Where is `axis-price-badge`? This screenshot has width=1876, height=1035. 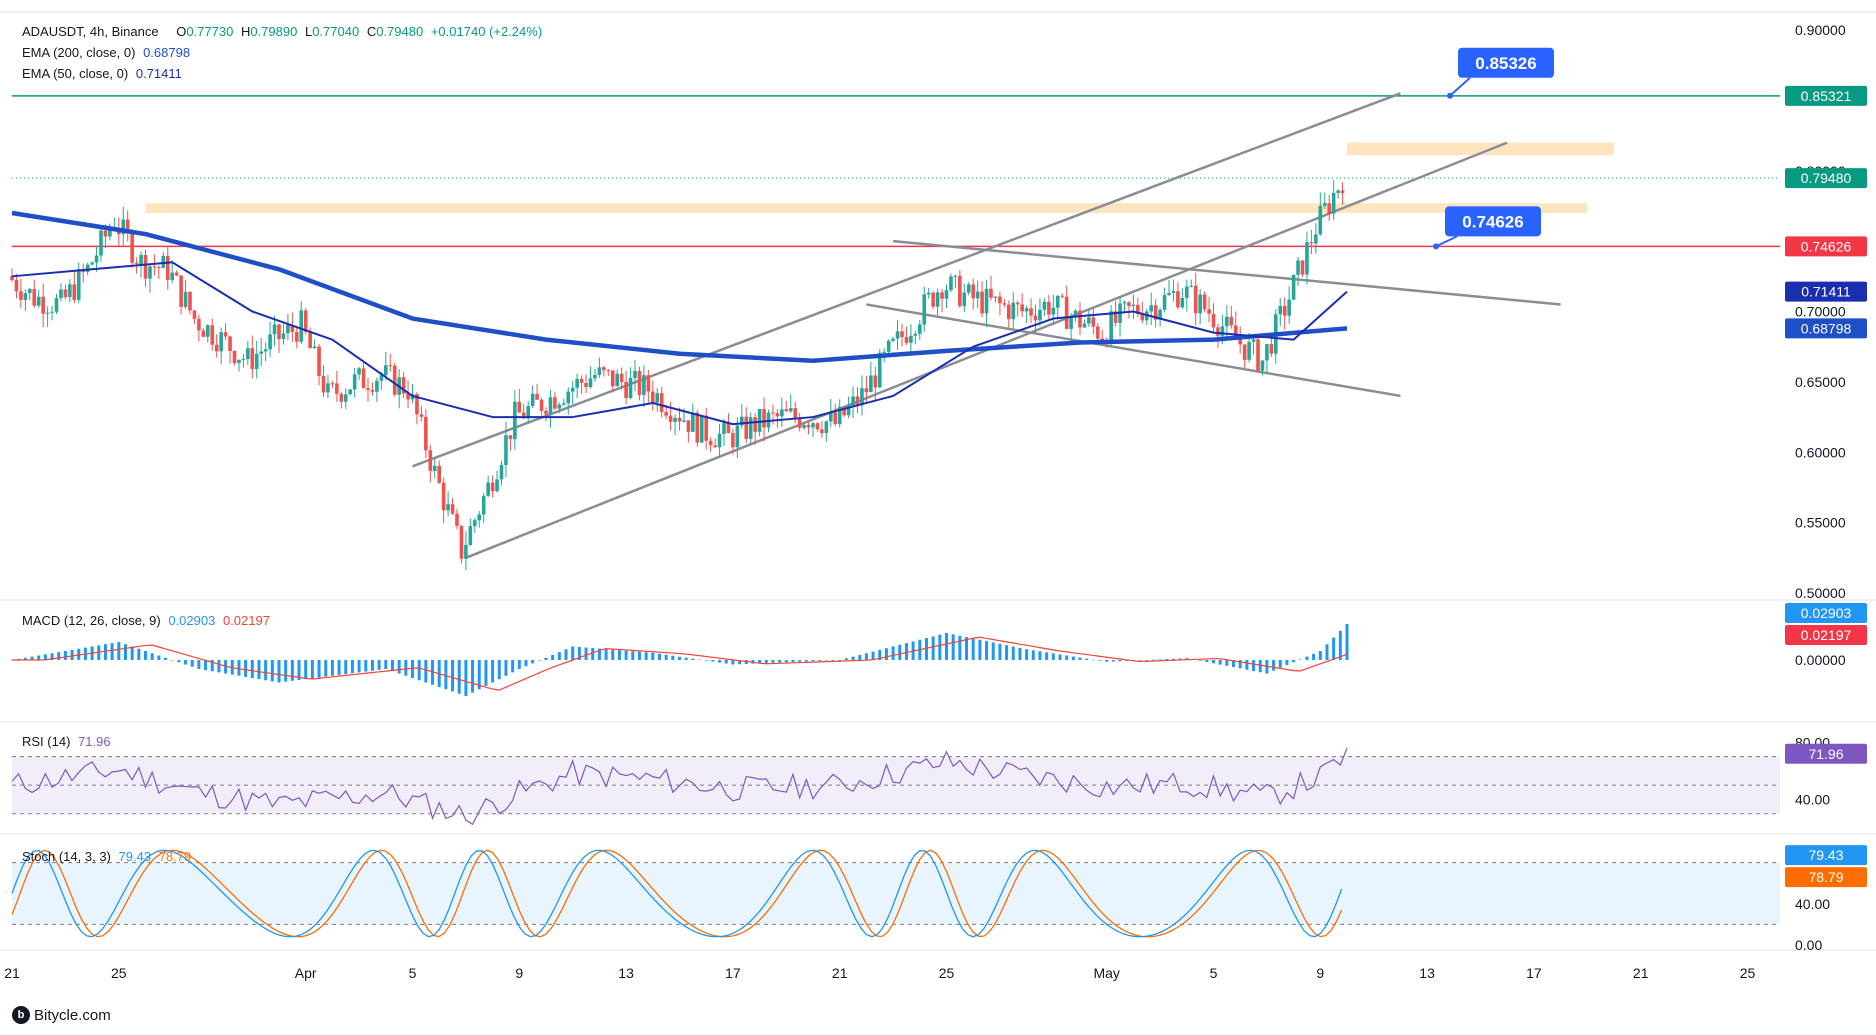
axis-price-badge is located at coordinates (1826, 246).